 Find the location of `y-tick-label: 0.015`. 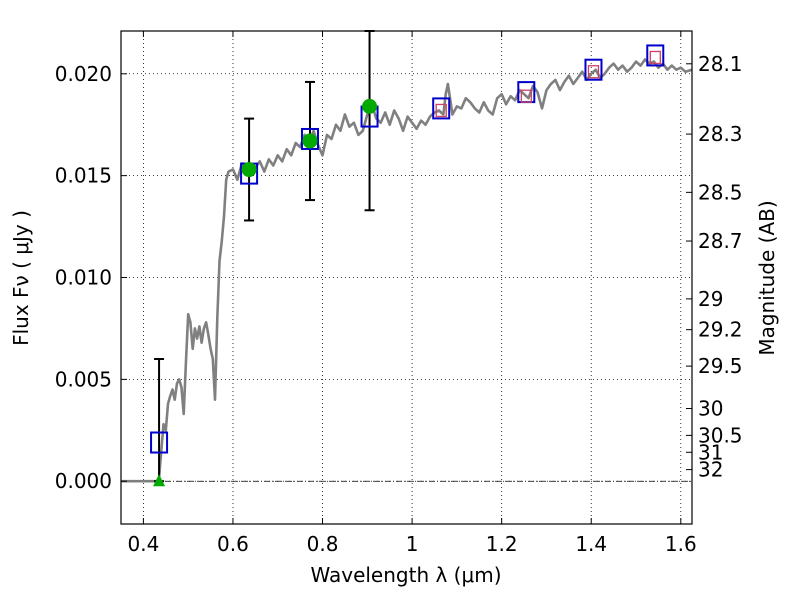

y-tick-label: 0.015 is located at coordinates (83, 176).